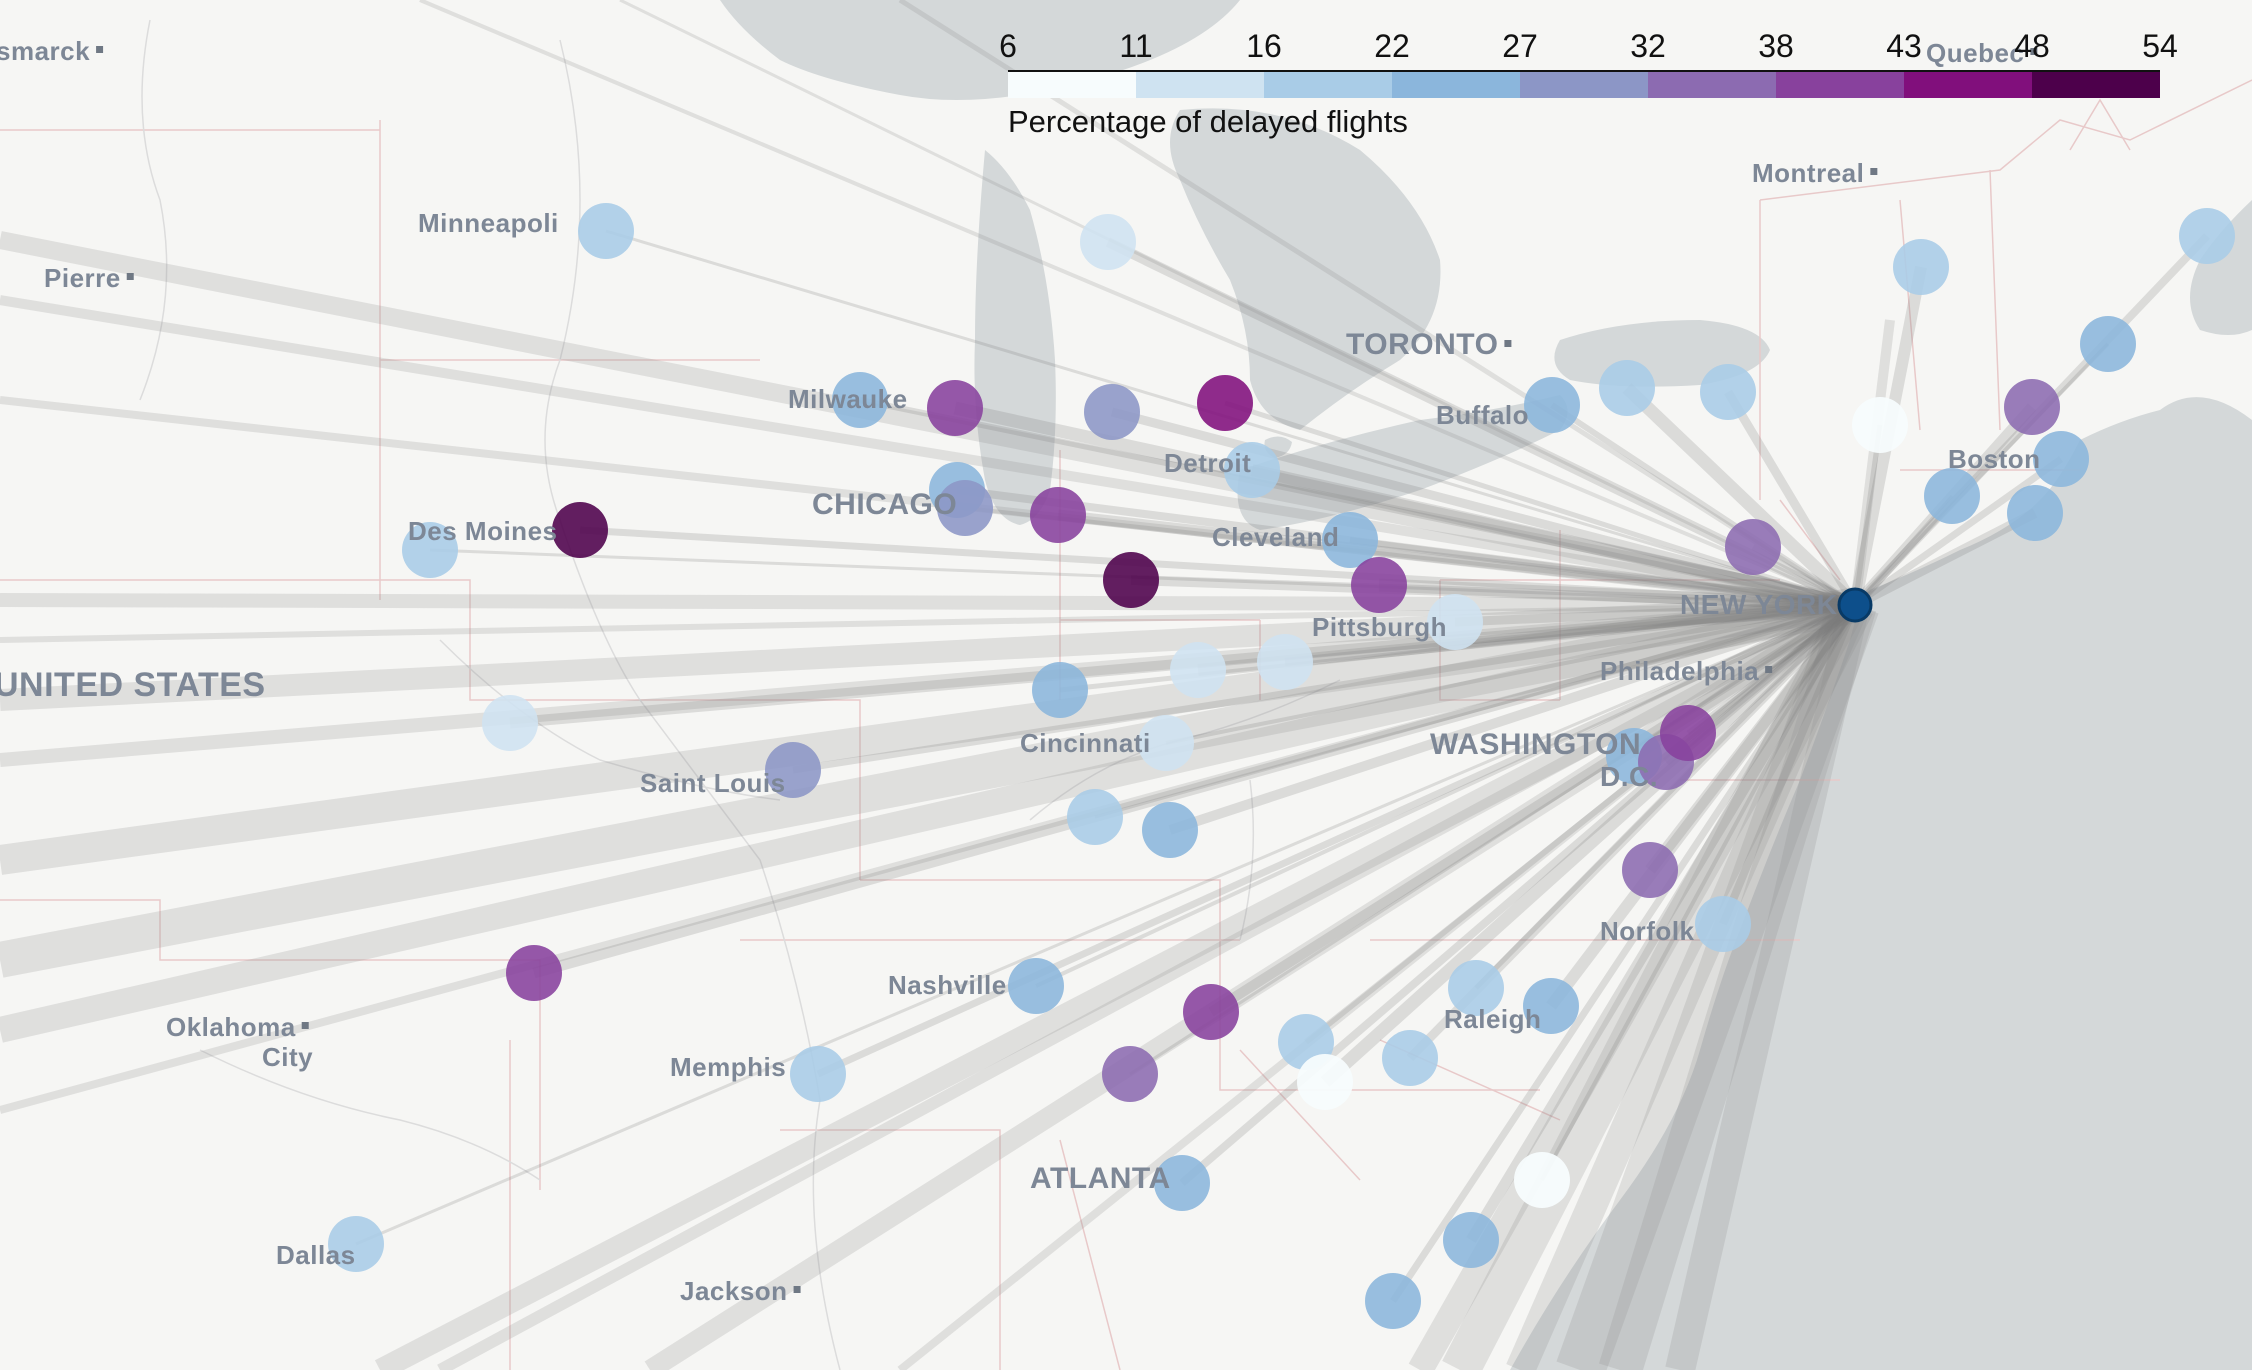 Image resolution: width=2252 pixels, height=1370 pixels. What do you see at coordinates (45, 51) in the screenshot?
I see `place-label-bismarck: smarck` at bounding box center [45, 51].